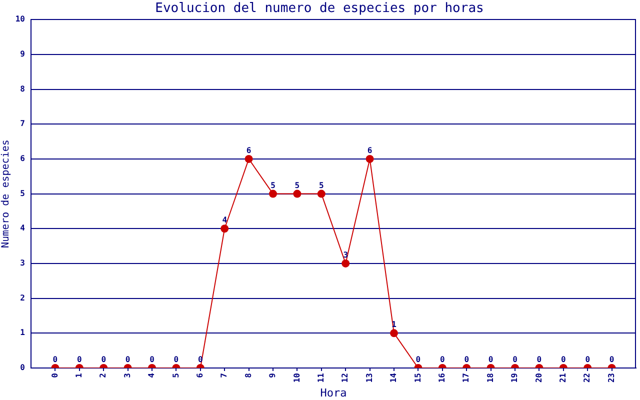  Describe the element at coordinates (23, 297) in the screenshot. I see `y-tick-label: 2` at that location.